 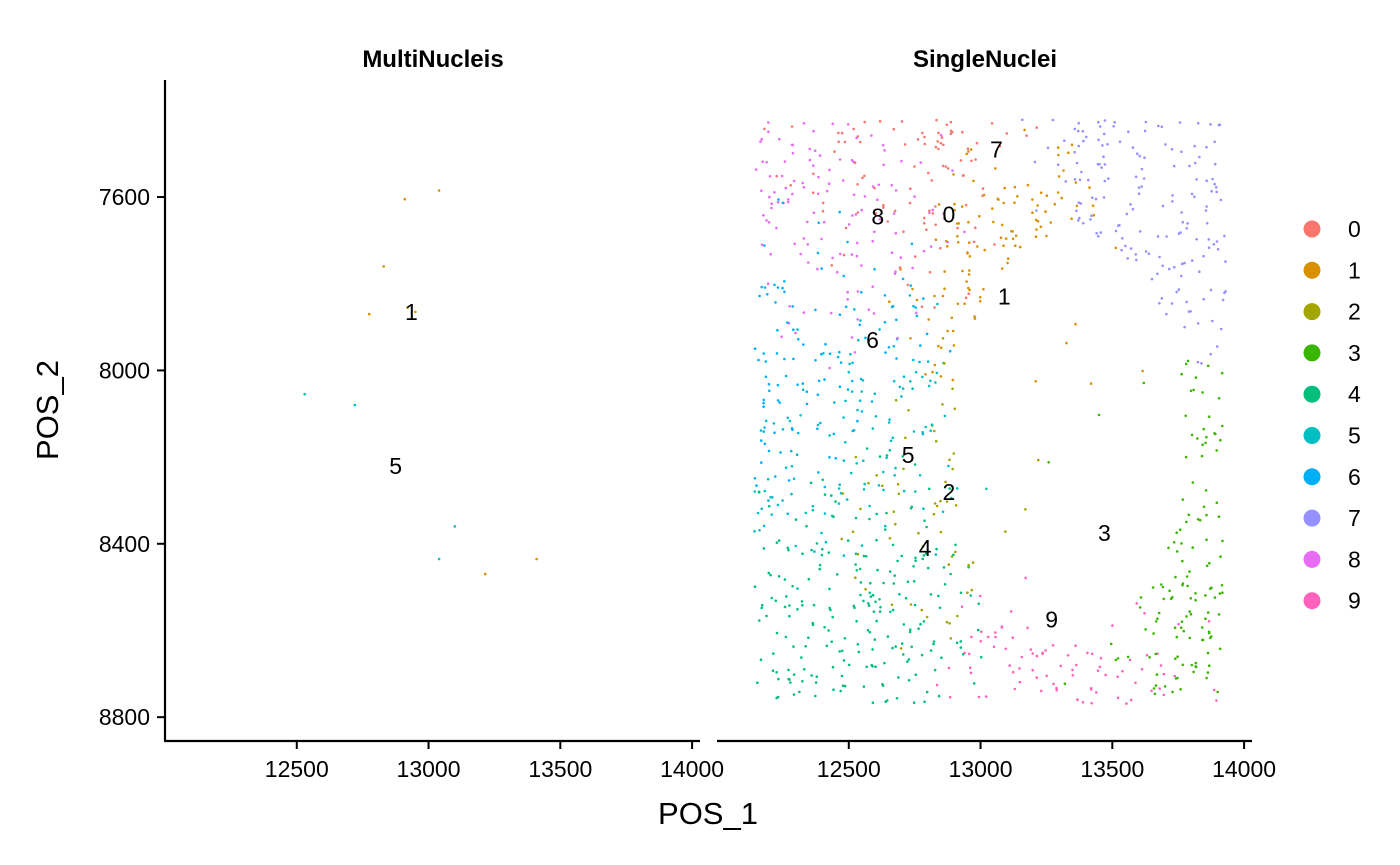 What do you see at coordinates (1051, 620) in the screenshot?
I see `cluster-label: 9` at bounding box center [1051, 620].